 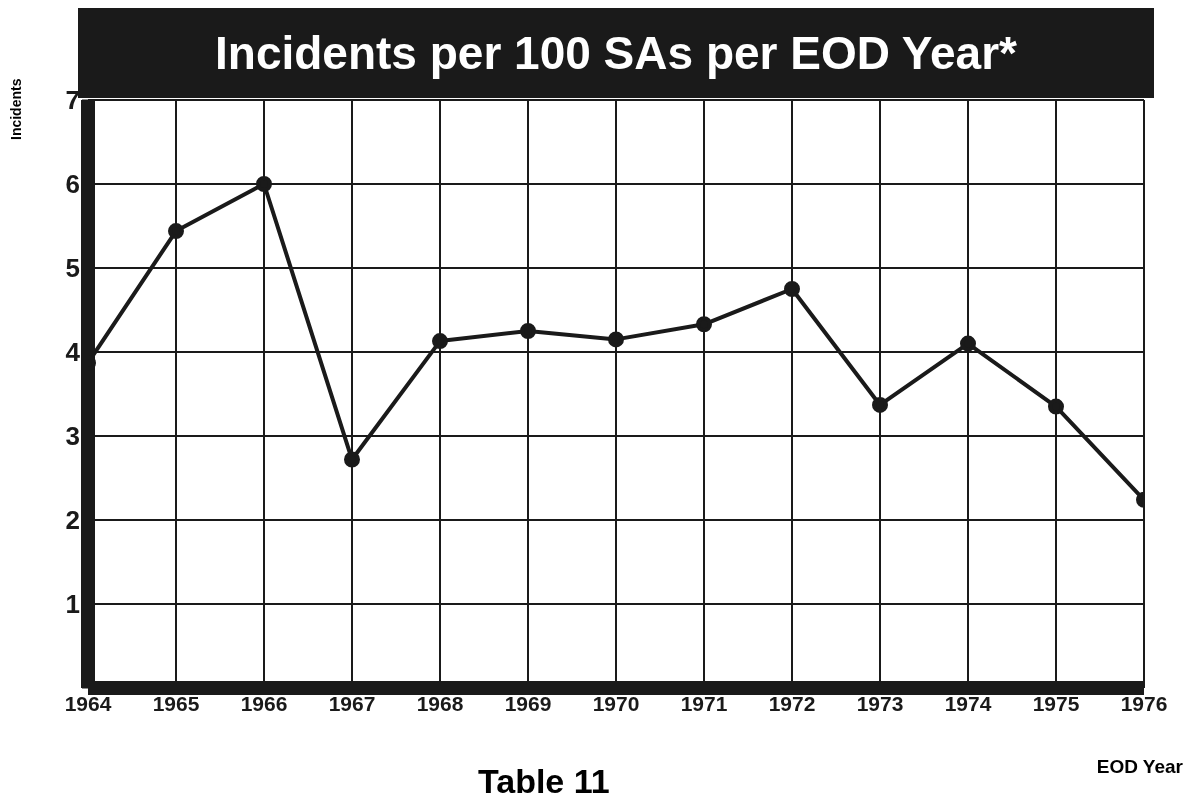 What do you see at coordinates (616, 703) in the screenshot?
I see `x-tick-label: 1970` at bounding box center [616, 703].